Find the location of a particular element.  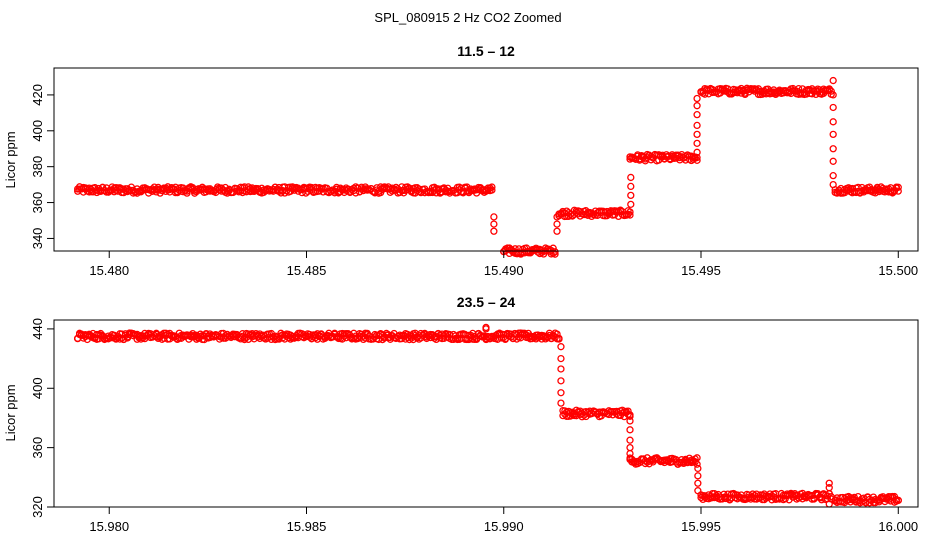

chart-2-y-tick-label-2: 400 is located at coordinates (37, 388).